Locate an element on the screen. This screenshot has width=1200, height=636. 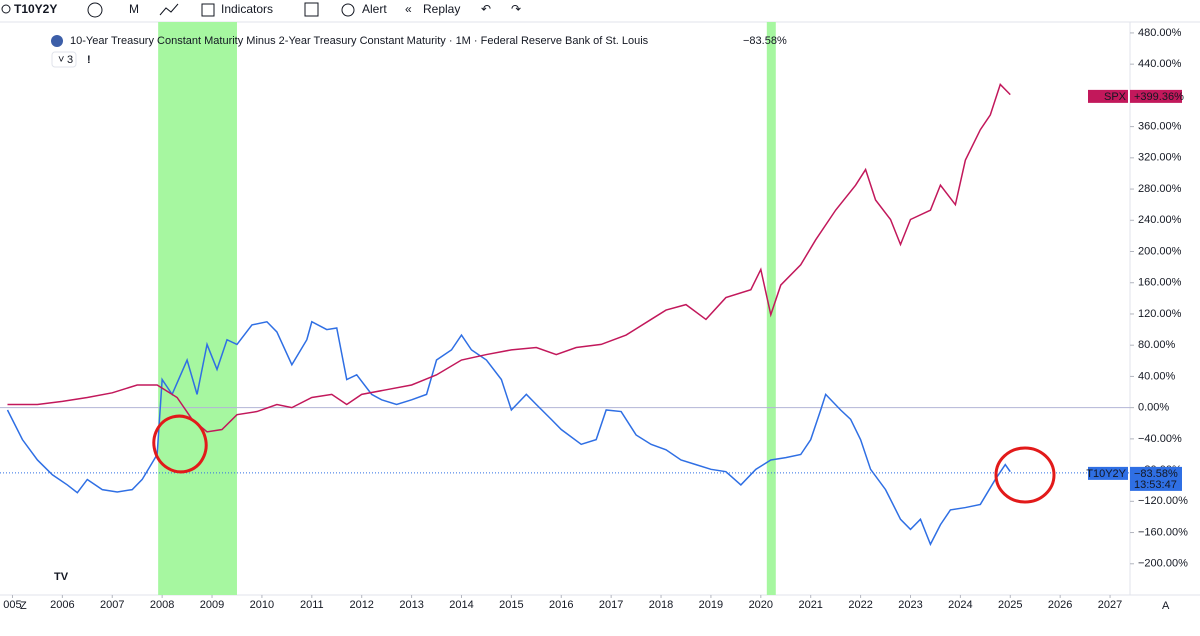
x-tick-label: 2019 is located at coordinates (711, 605).